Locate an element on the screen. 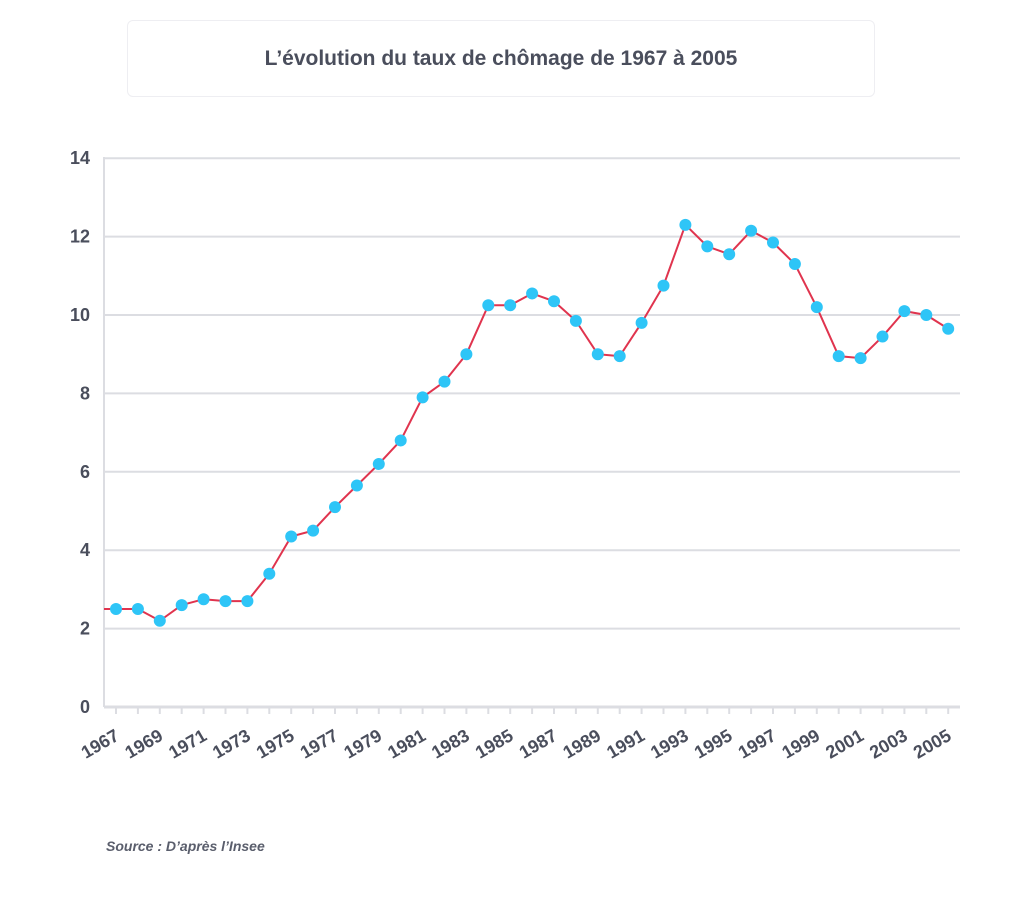 This screenshot has height=919, width=1018. y-tick-label: 2 is located at coordinates (85, 629).